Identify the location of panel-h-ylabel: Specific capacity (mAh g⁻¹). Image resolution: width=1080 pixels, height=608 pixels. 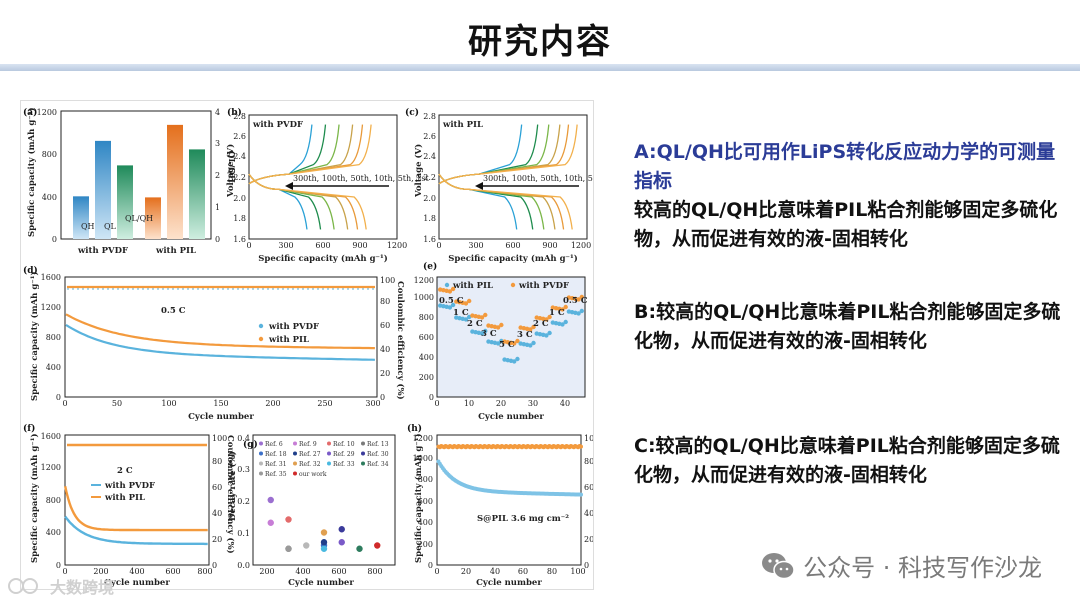
(418, 499).